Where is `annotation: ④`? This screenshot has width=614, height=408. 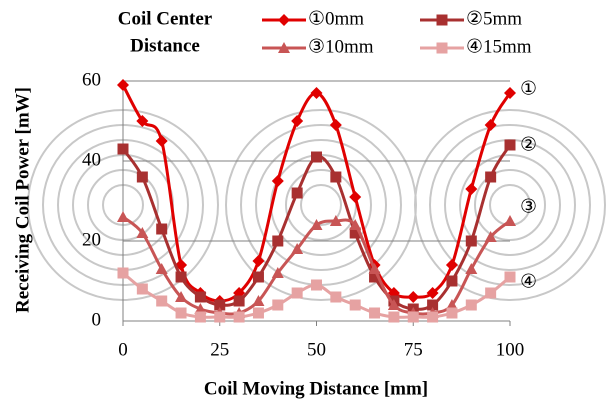
annotation: ④ is located at coordinates (528, 281).